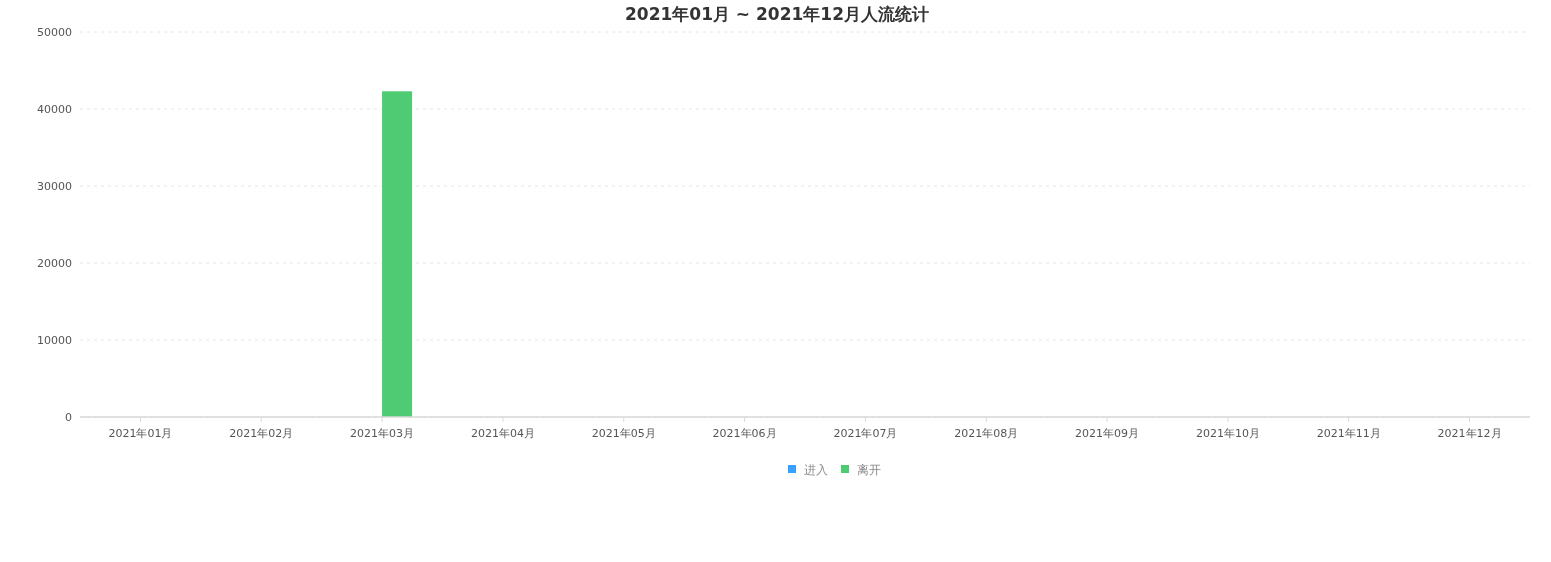  I want to click on x-tick-label: 2021年03月, so click(382, 433).